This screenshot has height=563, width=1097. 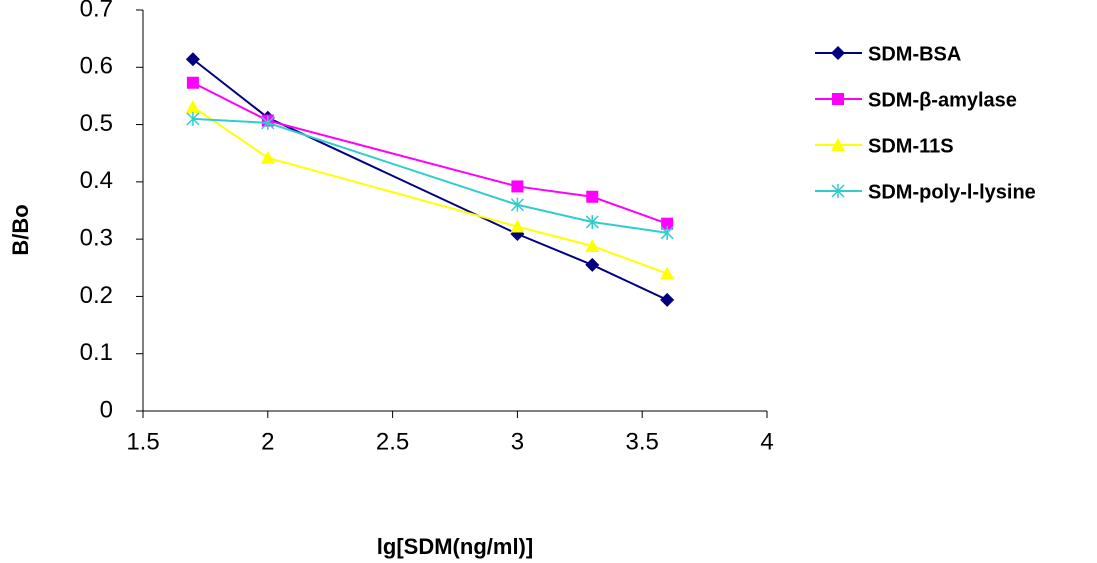 I want to click on y-tick-label: 0.3, so click(x=96, y=237).